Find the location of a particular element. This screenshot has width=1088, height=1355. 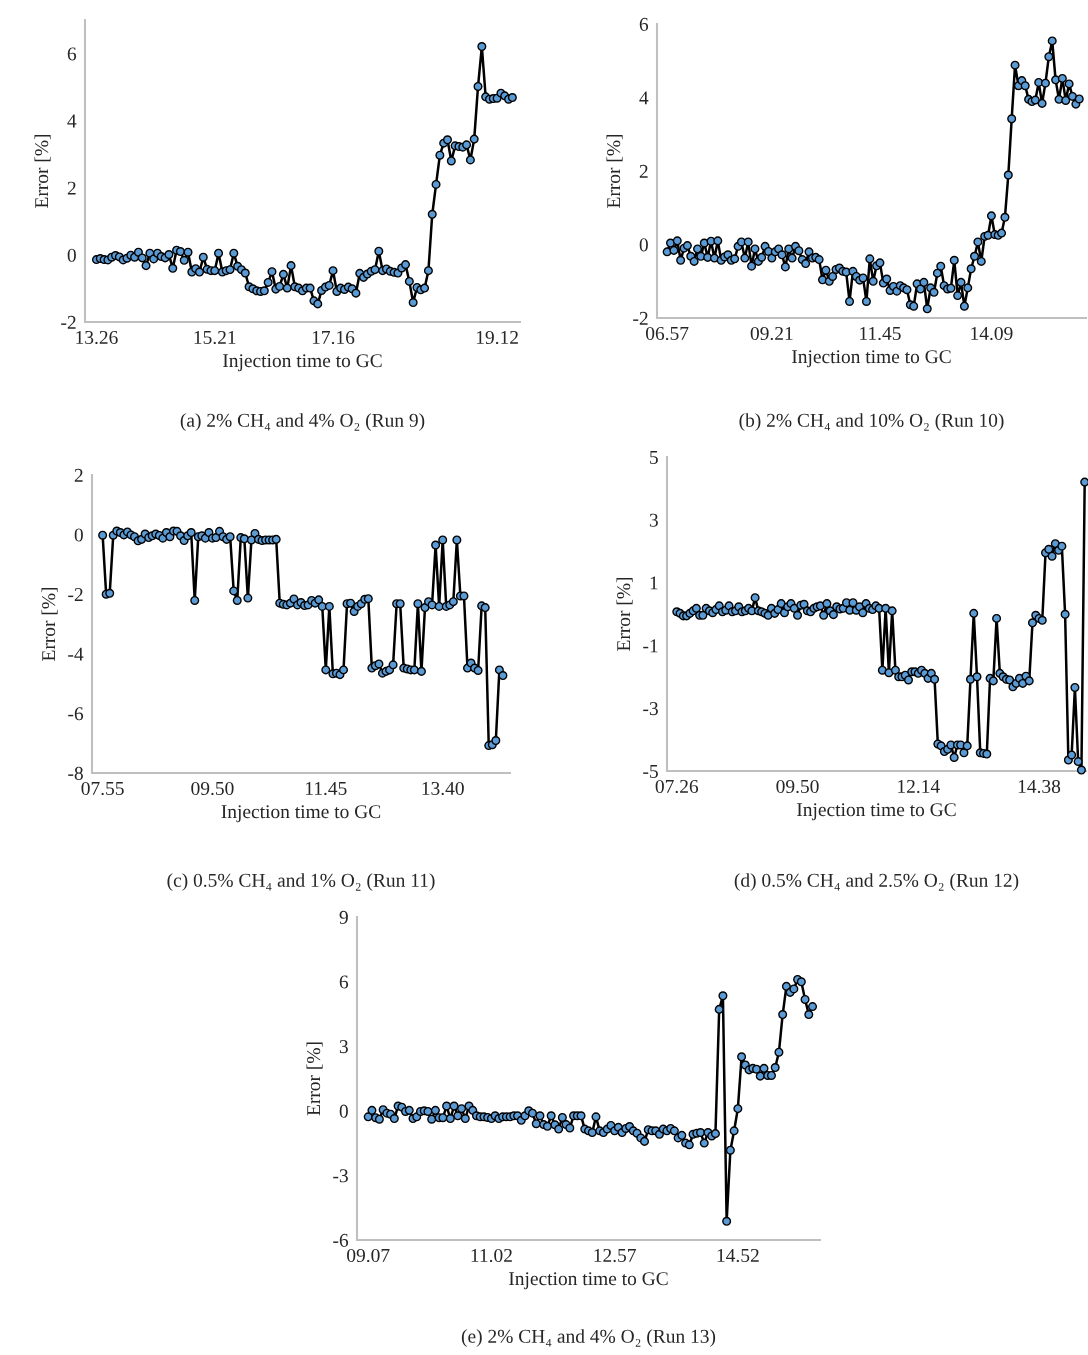

text: (e) 2% CH₄ and 4% O₂ (Run 13) is located at coordinates (588, 1338).